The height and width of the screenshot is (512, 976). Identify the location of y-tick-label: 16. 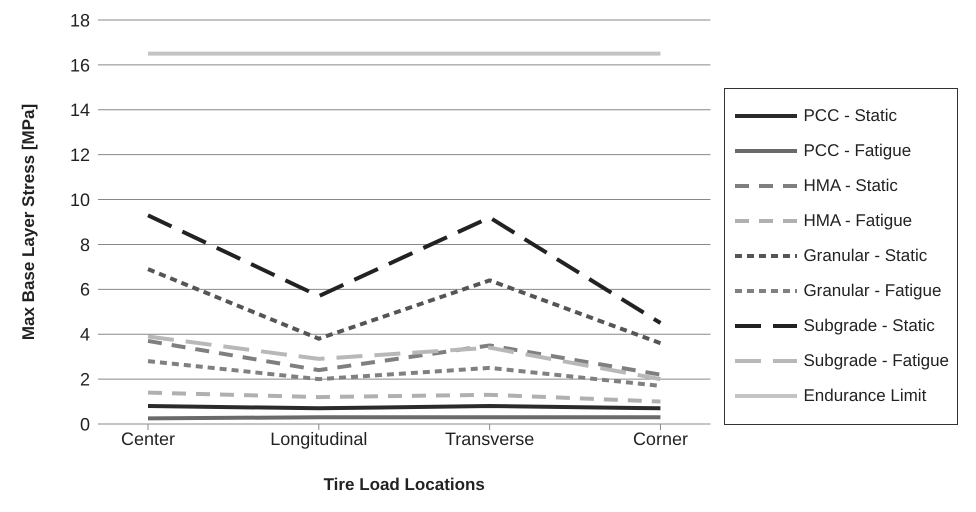
(80, 65).